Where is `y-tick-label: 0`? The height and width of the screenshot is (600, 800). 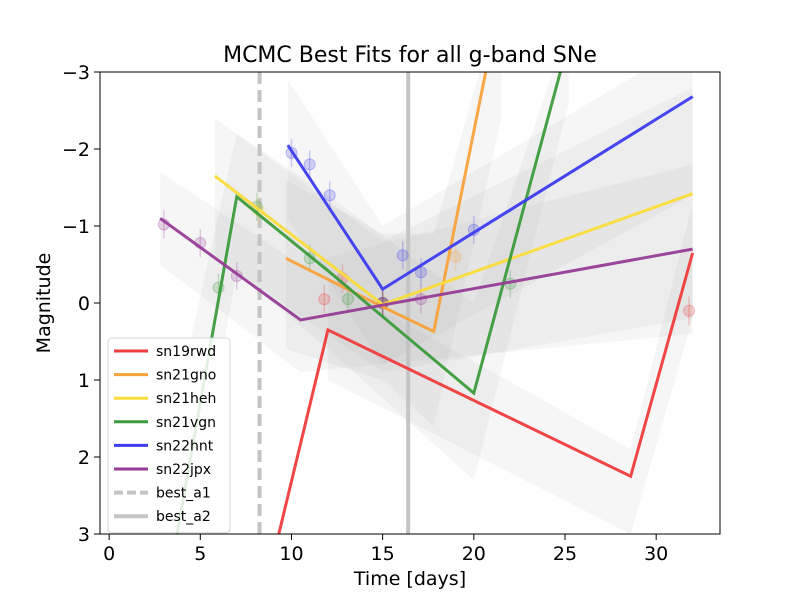
y-tick-label: 0 is located at coordinates (84, 304).